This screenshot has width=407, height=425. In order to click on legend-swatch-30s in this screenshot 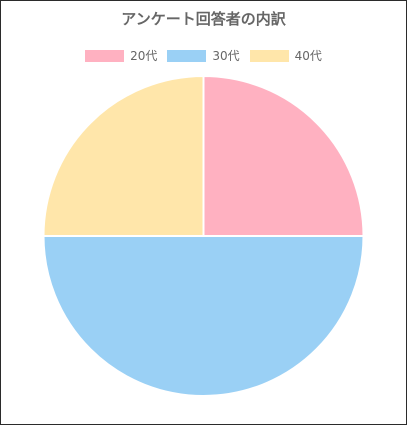, I will do `click(187, 55)`.